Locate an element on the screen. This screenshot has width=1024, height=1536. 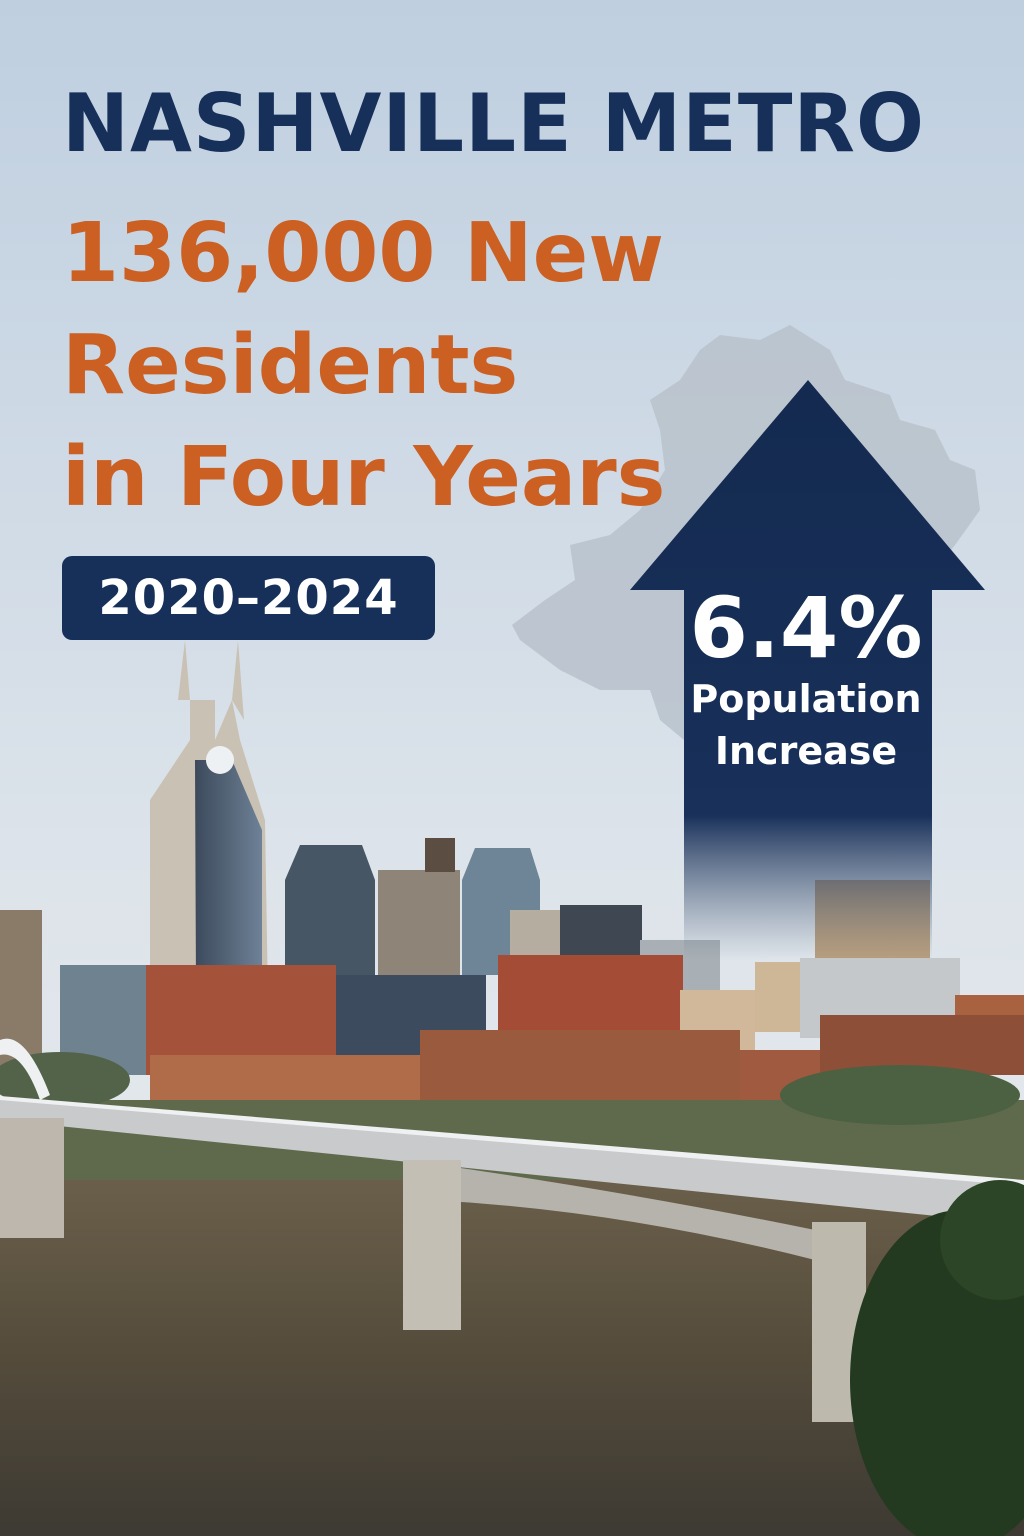
year-range-label: 2020–2024 is located at coordinates (248, 598).